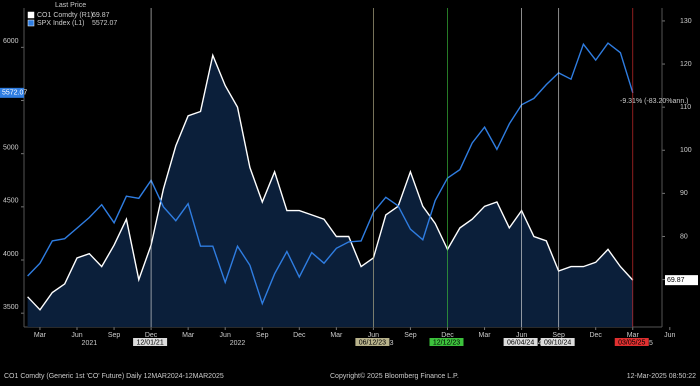 This screenshot has width=700, height=386. What do you see at coordinates (686, 150) in the screenshot?
I see `y2-tick-label: 100` at bounding box center [686, 150].